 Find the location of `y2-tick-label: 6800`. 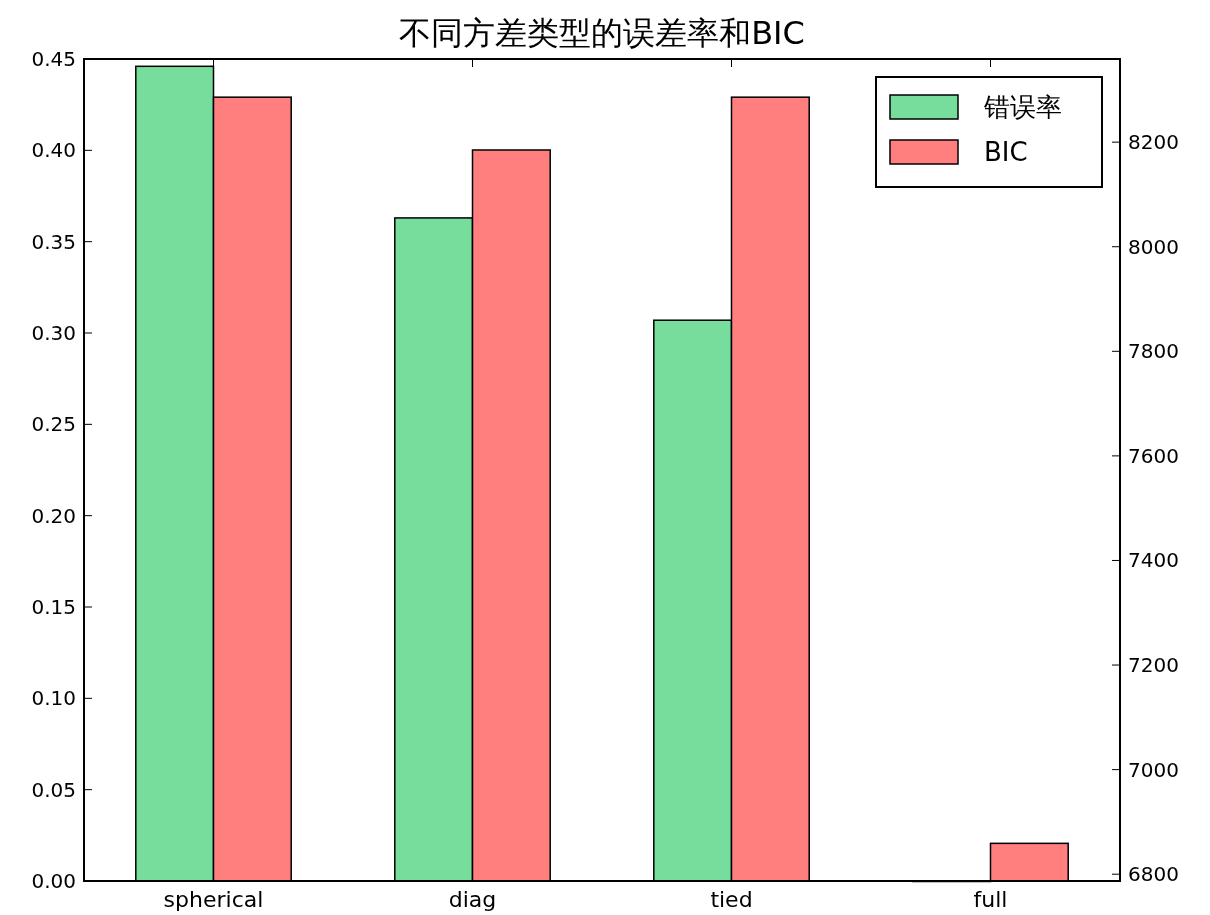

y2-tick-label: 6800 is located at coordinates (1153, 874).